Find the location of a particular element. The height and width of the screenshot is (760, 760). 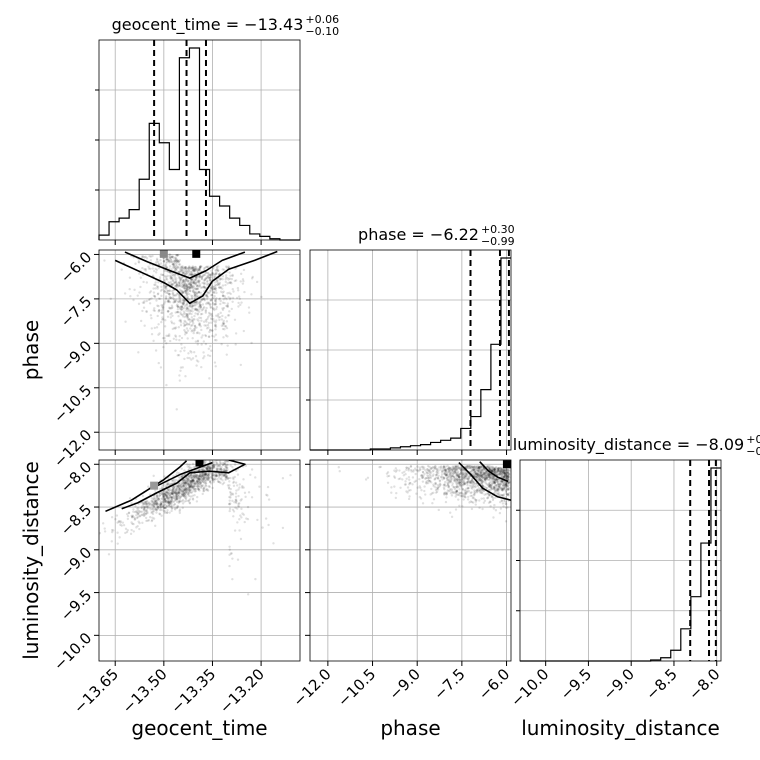

title-plus-luminosity_distance: +0.08 is located at coordinates (753, 439).